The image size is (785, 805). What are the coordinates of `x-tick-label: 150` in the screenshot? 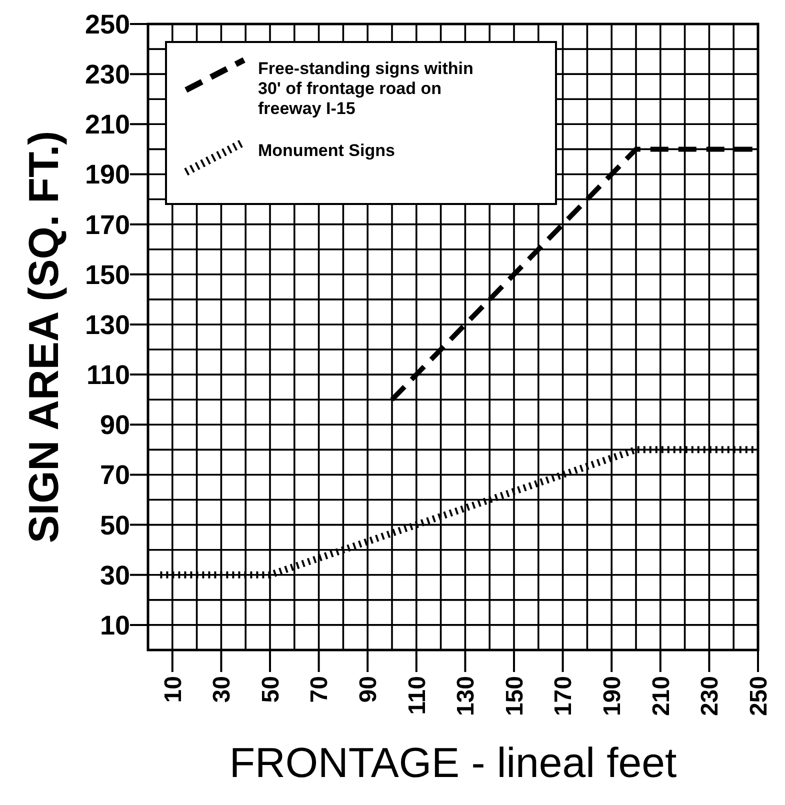 It's located at (514, 696).